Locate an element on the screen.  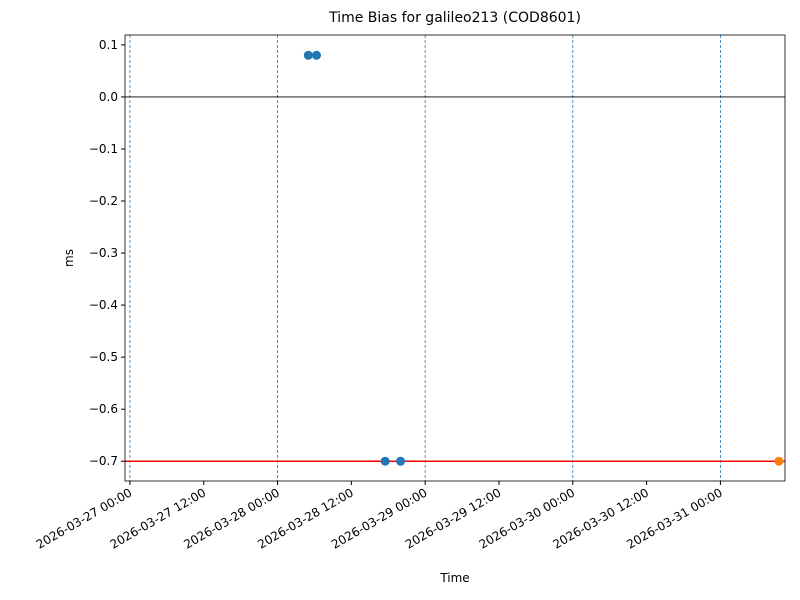
y-tick-label: 0.1 is located at coordinates (108, 45).